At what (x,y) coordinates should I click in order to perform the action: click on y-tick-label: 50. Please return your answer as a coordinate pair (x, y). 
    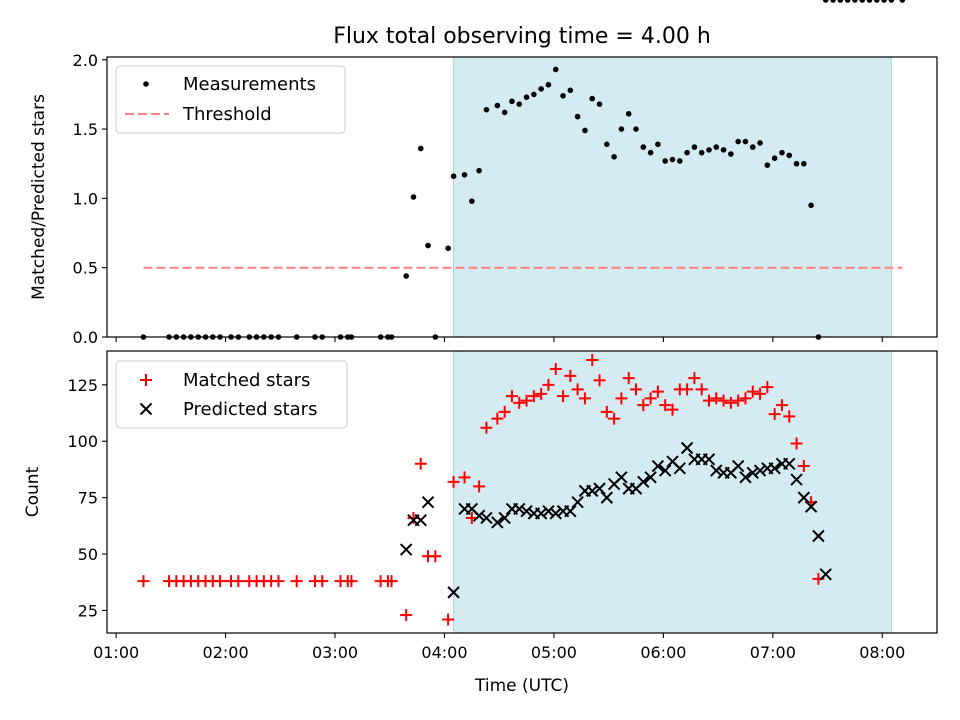
    Looking at the image, I should click on (88, 554).